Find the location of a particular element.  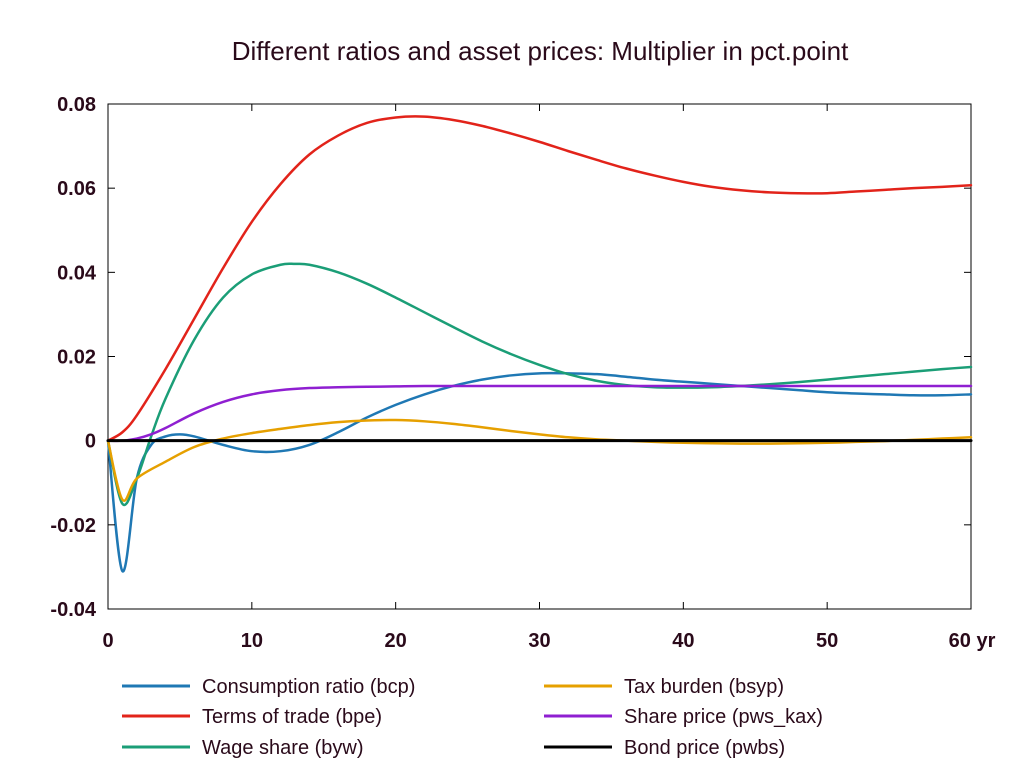

x-tick-label: 30 is located at coordinates (539, 641).